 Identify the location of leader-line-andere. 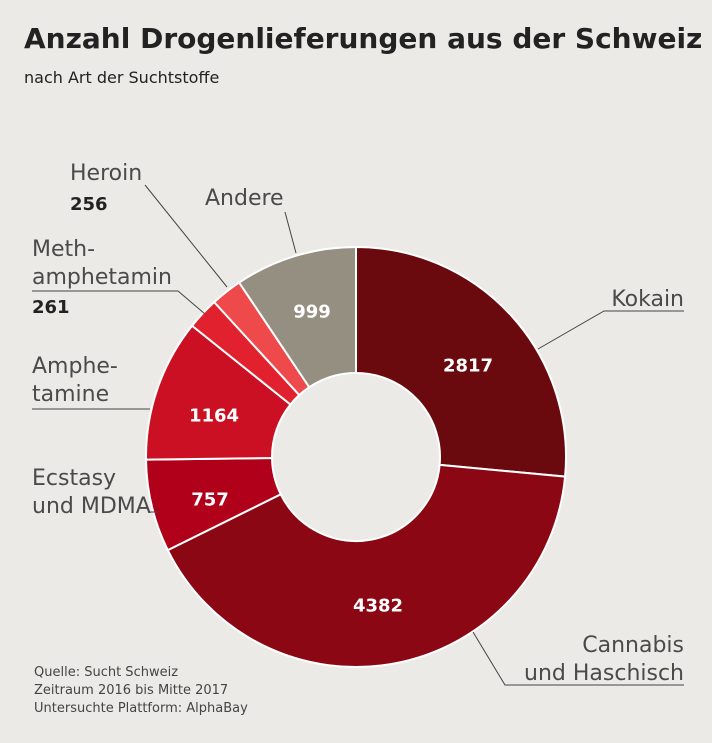
(290, 232).